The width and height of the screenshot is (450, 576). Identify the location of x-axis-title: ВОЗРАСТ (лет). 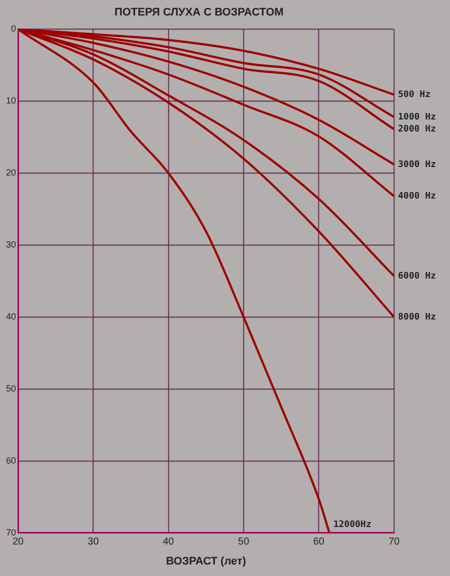
(206, 561).